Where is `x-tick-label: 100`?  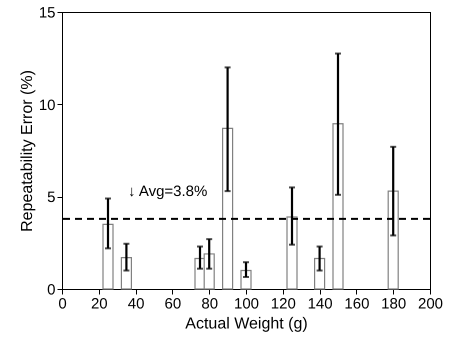
x-tick-label: 100 is located at coordinates (247, 304).